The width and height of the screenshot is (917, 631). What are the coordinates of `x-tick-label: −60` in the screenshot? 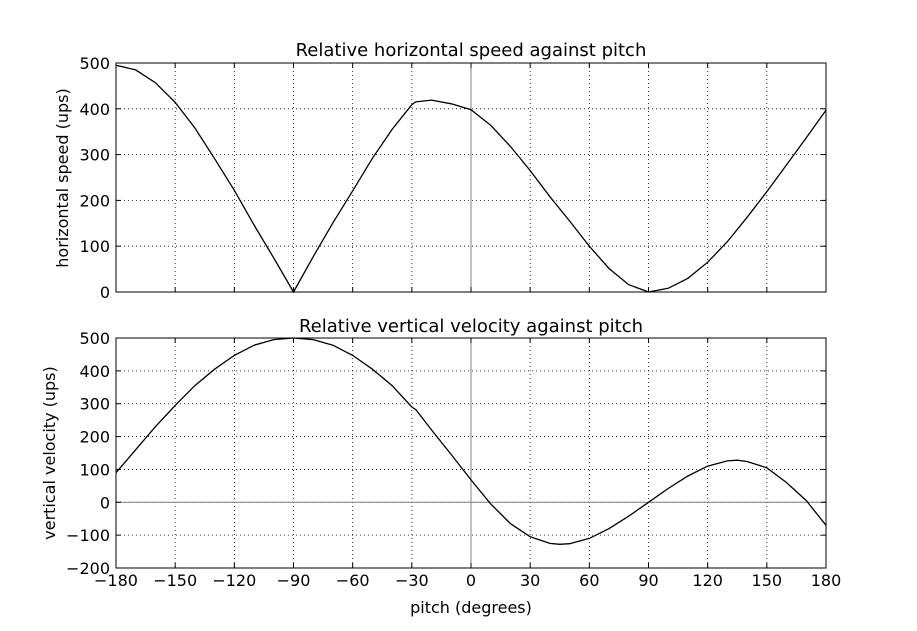 It's located at (353, 580).